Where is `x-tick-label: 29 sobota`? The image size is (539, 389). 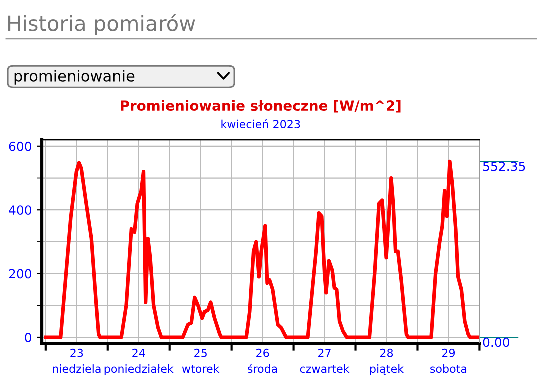 x-tick-label: 29 sobota is located at coordinates (448, 361).